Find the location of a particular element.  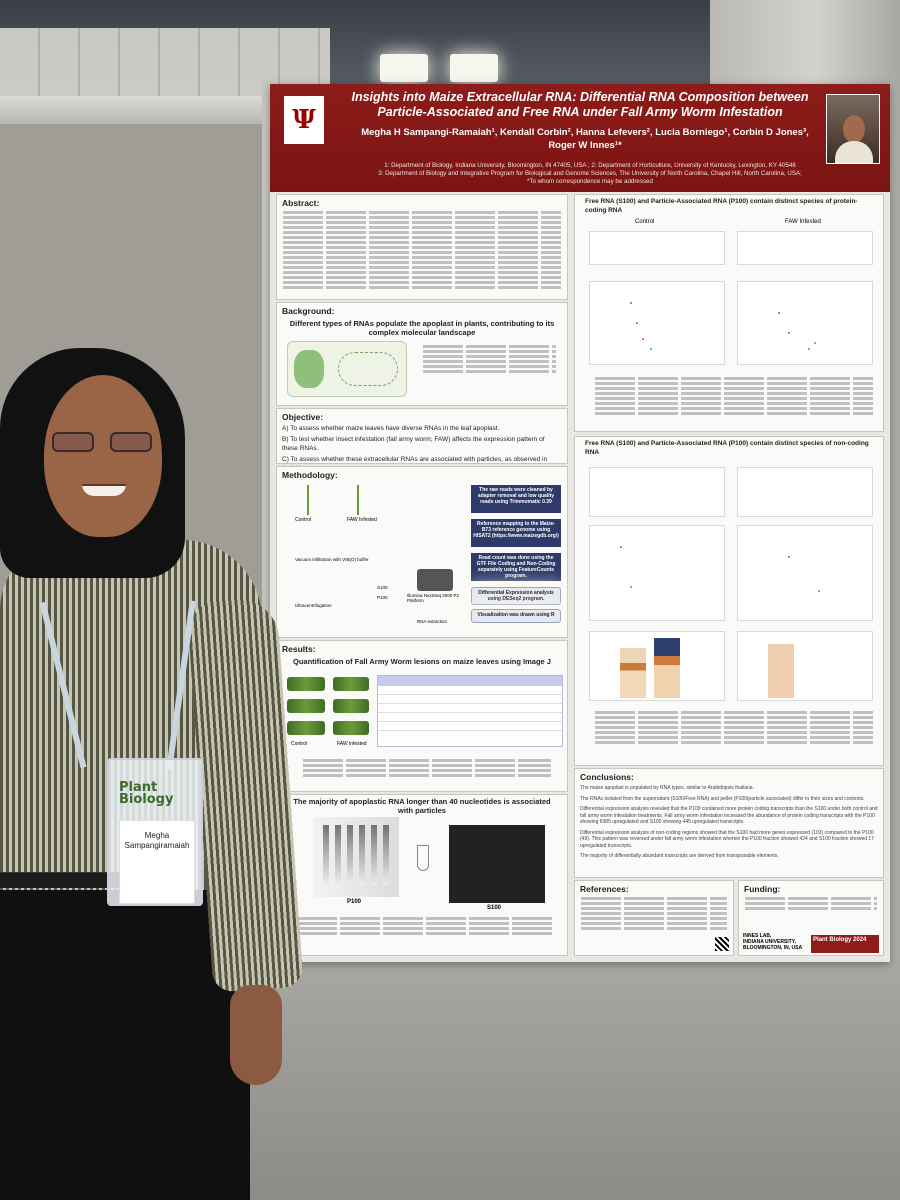

authors-line-2: Roger W Innes¹* is located at coordinates (585, 145).